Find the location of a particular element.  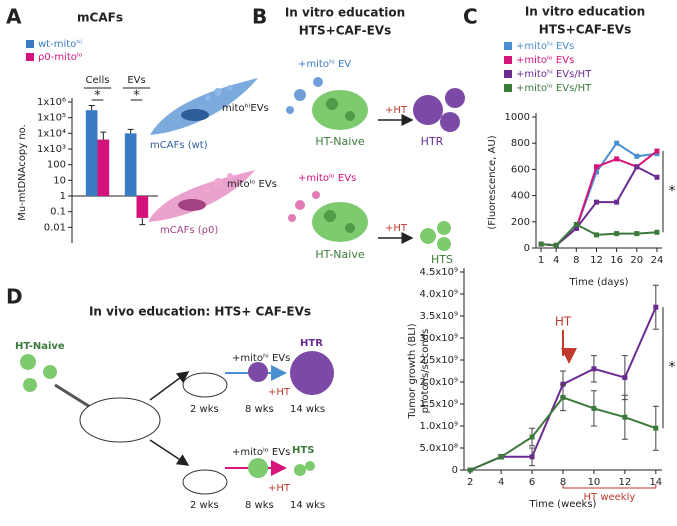

diagram-label: 14 wks is located at coordinates (307, 505).